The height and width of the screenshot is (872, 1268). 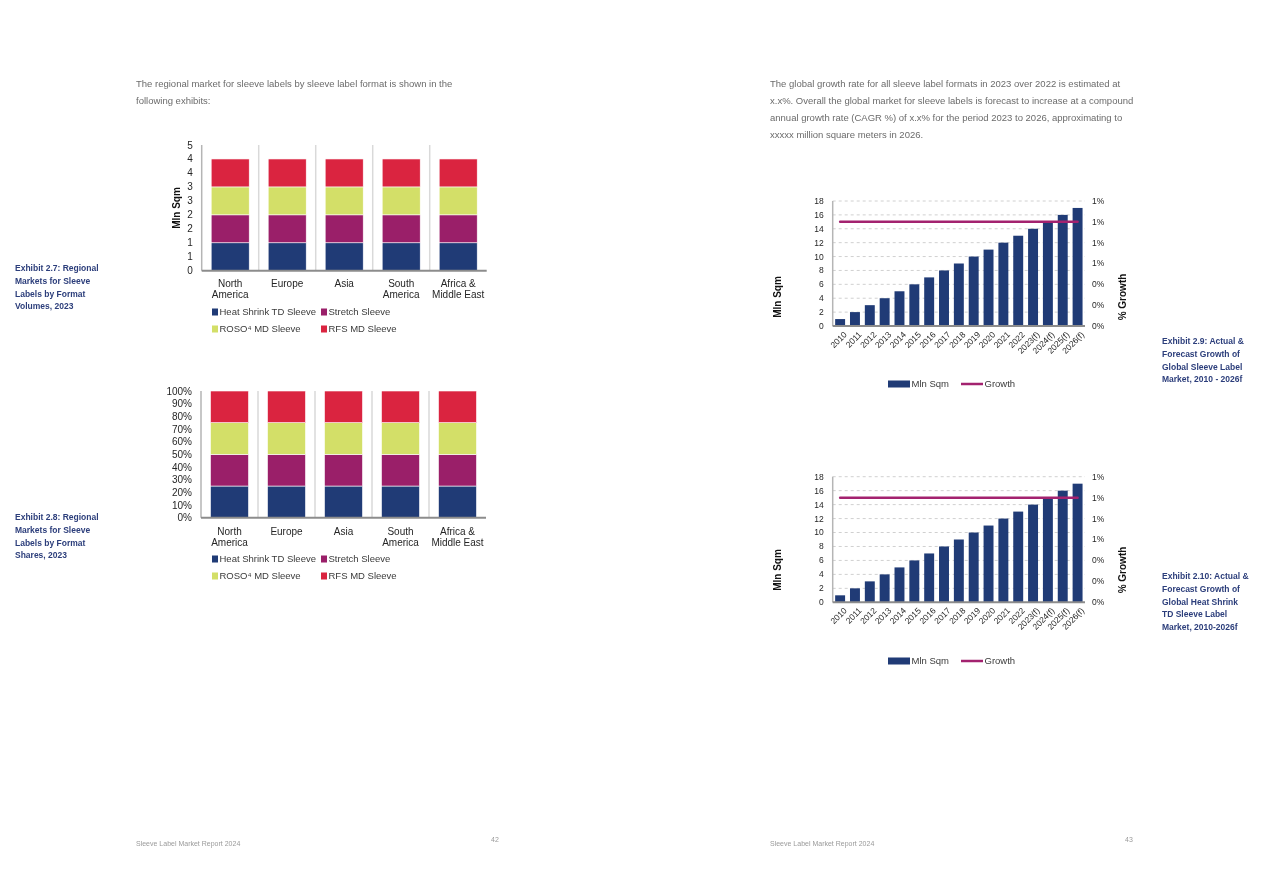 I want to click on text: Exhibit 2.9: Actual & Forecast Growth of Global Sleeve Label Market, 2010 - 2026f, so click(x=1203, y=360).